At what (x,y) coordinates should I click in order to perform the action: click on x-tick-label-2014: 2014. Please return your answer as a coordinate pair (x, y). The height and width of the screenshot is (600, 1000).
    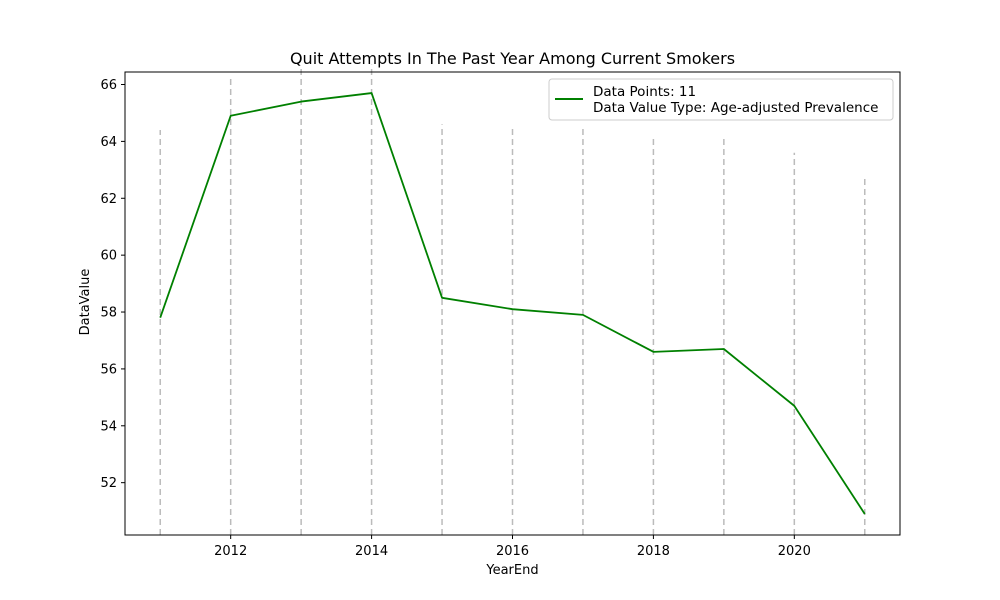
    Looking at the image, I should click on (371, 551).